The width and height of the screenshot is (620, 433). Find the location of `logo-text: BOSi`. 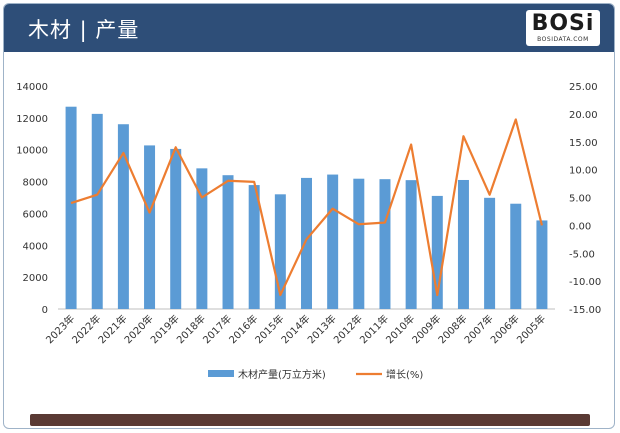

logo-text: BOSi is located at coordinates (563, 23).